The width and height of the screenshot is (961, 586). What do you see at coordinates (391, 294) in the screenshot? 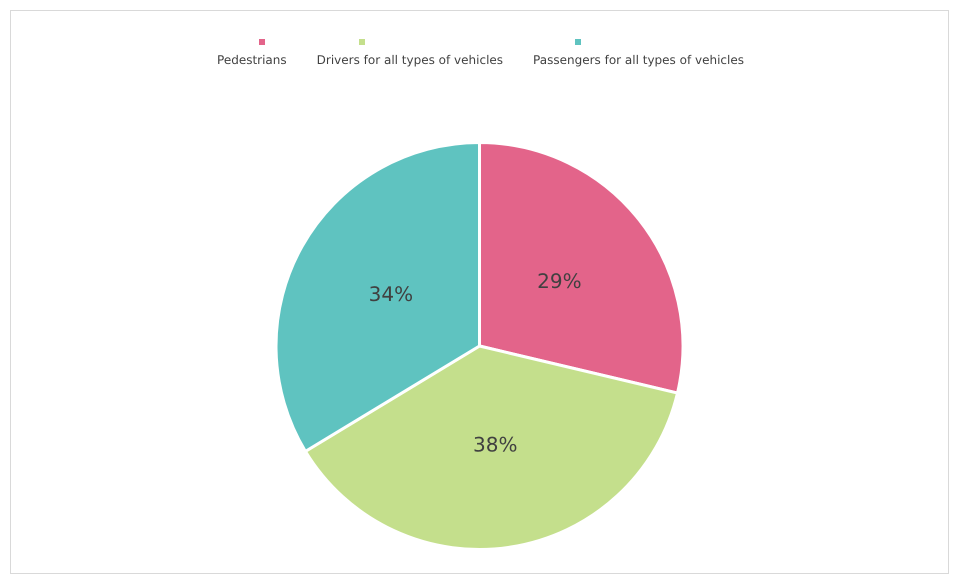
I see `data-label: 34%` at bounding box center [391, 294].